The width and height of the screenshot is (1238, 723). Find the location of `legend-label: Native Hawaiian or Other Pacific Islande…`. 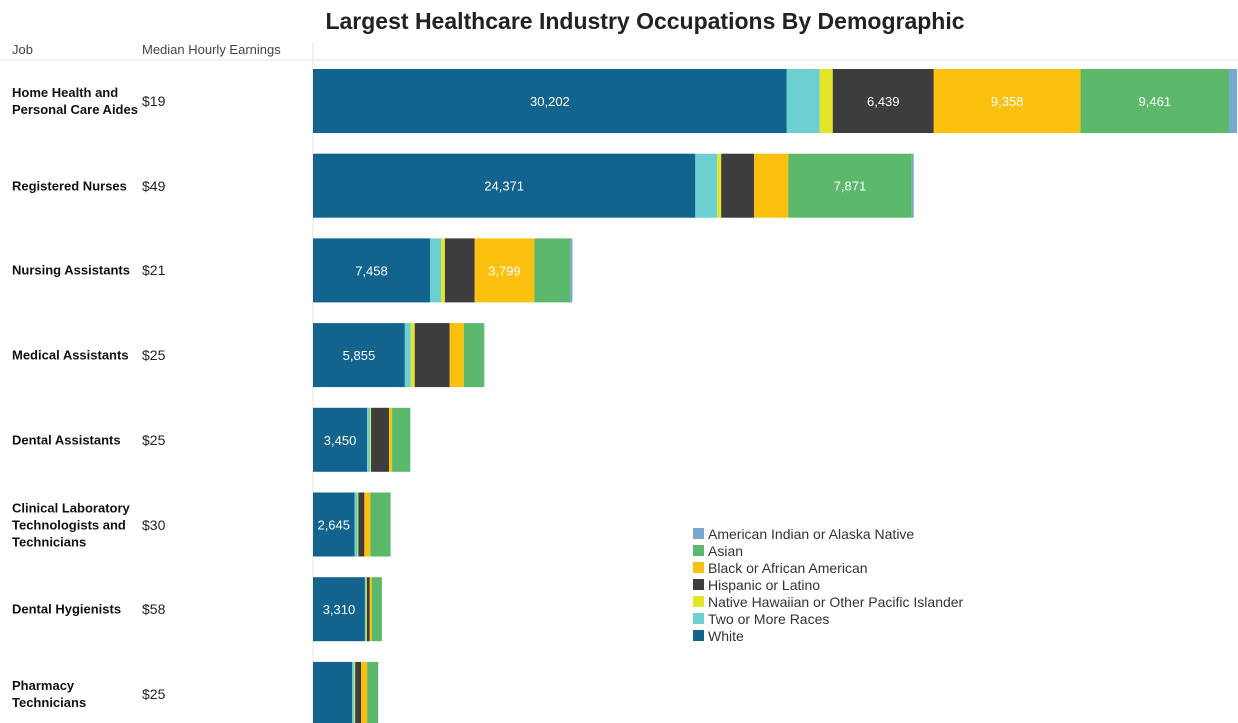

legend-label: Native Hawaiian or Other Pacific Islande… is located at coordinates (836, 601).